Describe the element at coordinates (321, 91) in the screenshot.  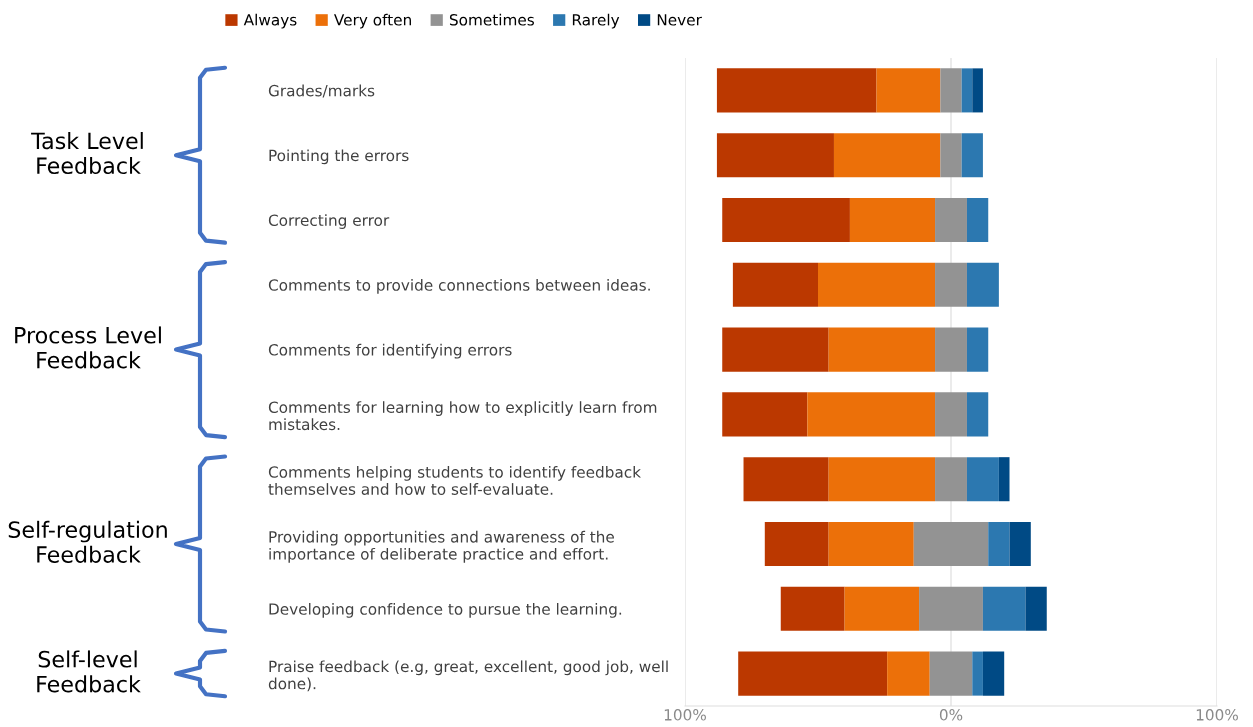
I see `y-tick-label: Grades/marks` at that location.